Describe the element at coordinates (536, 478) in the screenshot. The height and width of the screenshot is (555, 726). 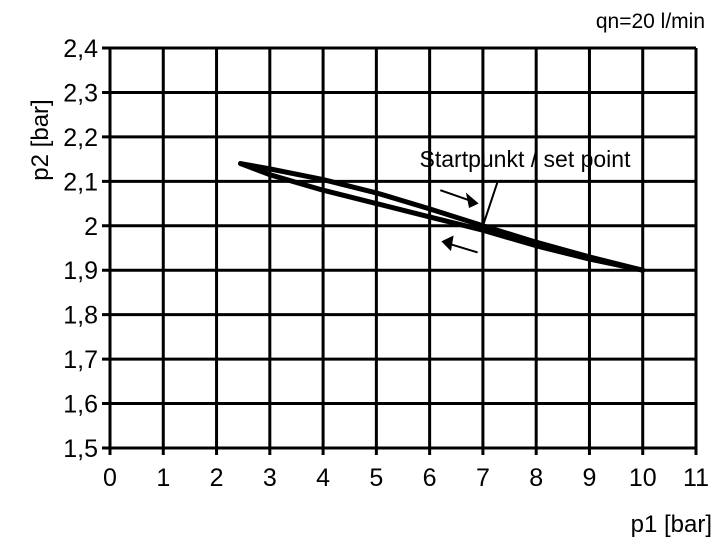
I see `x-tick-label: 8` at that location.